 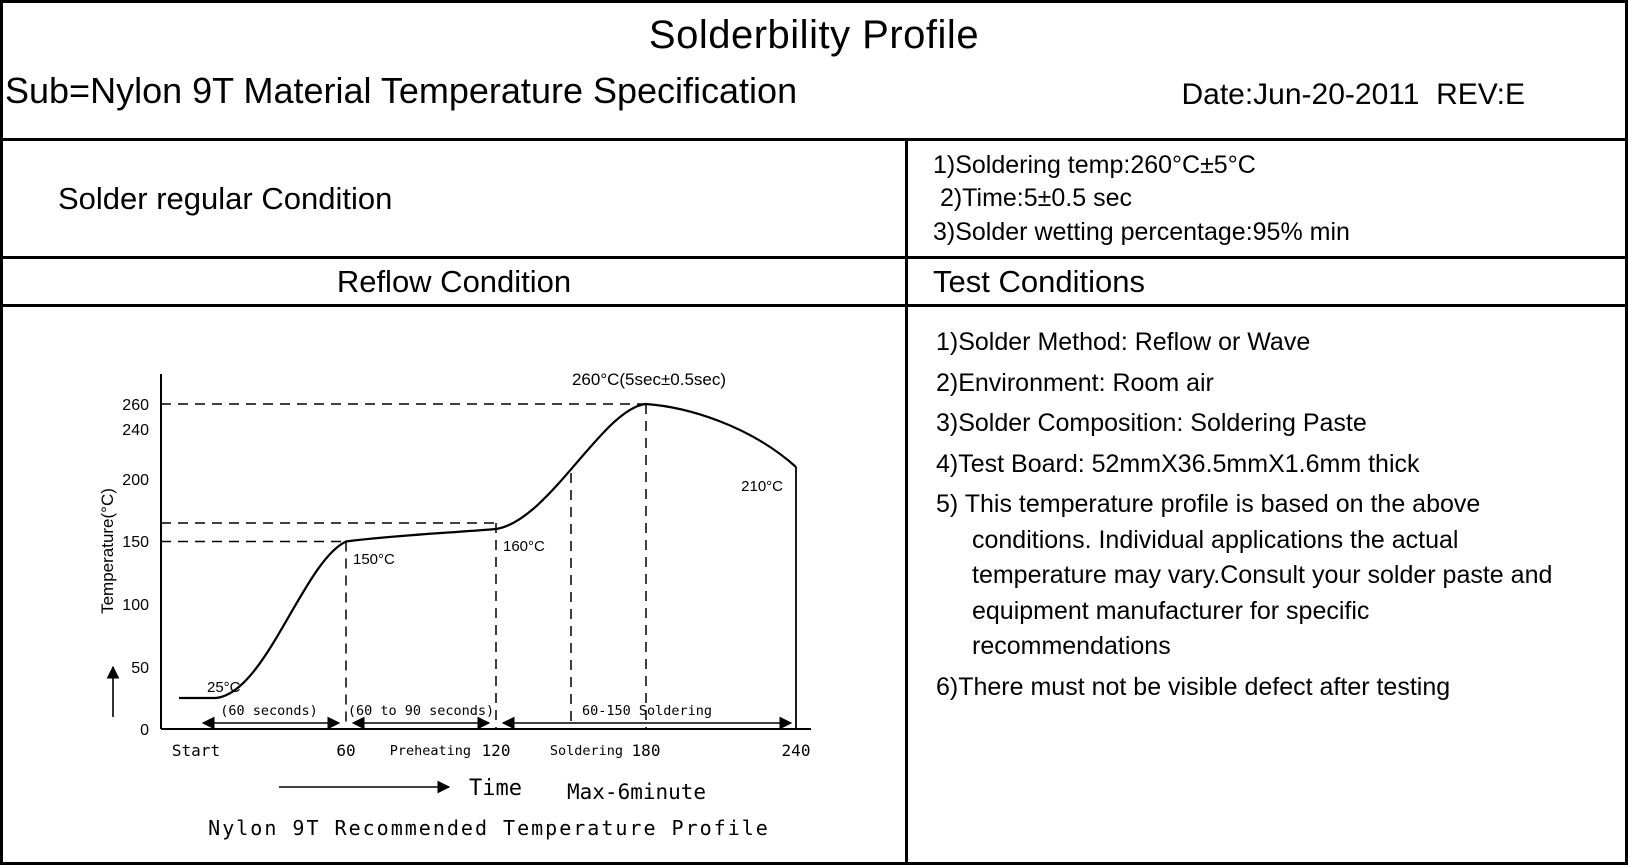 I want to click on reflow-condition-label: Reflow Condition, so click(x=454, y=281).